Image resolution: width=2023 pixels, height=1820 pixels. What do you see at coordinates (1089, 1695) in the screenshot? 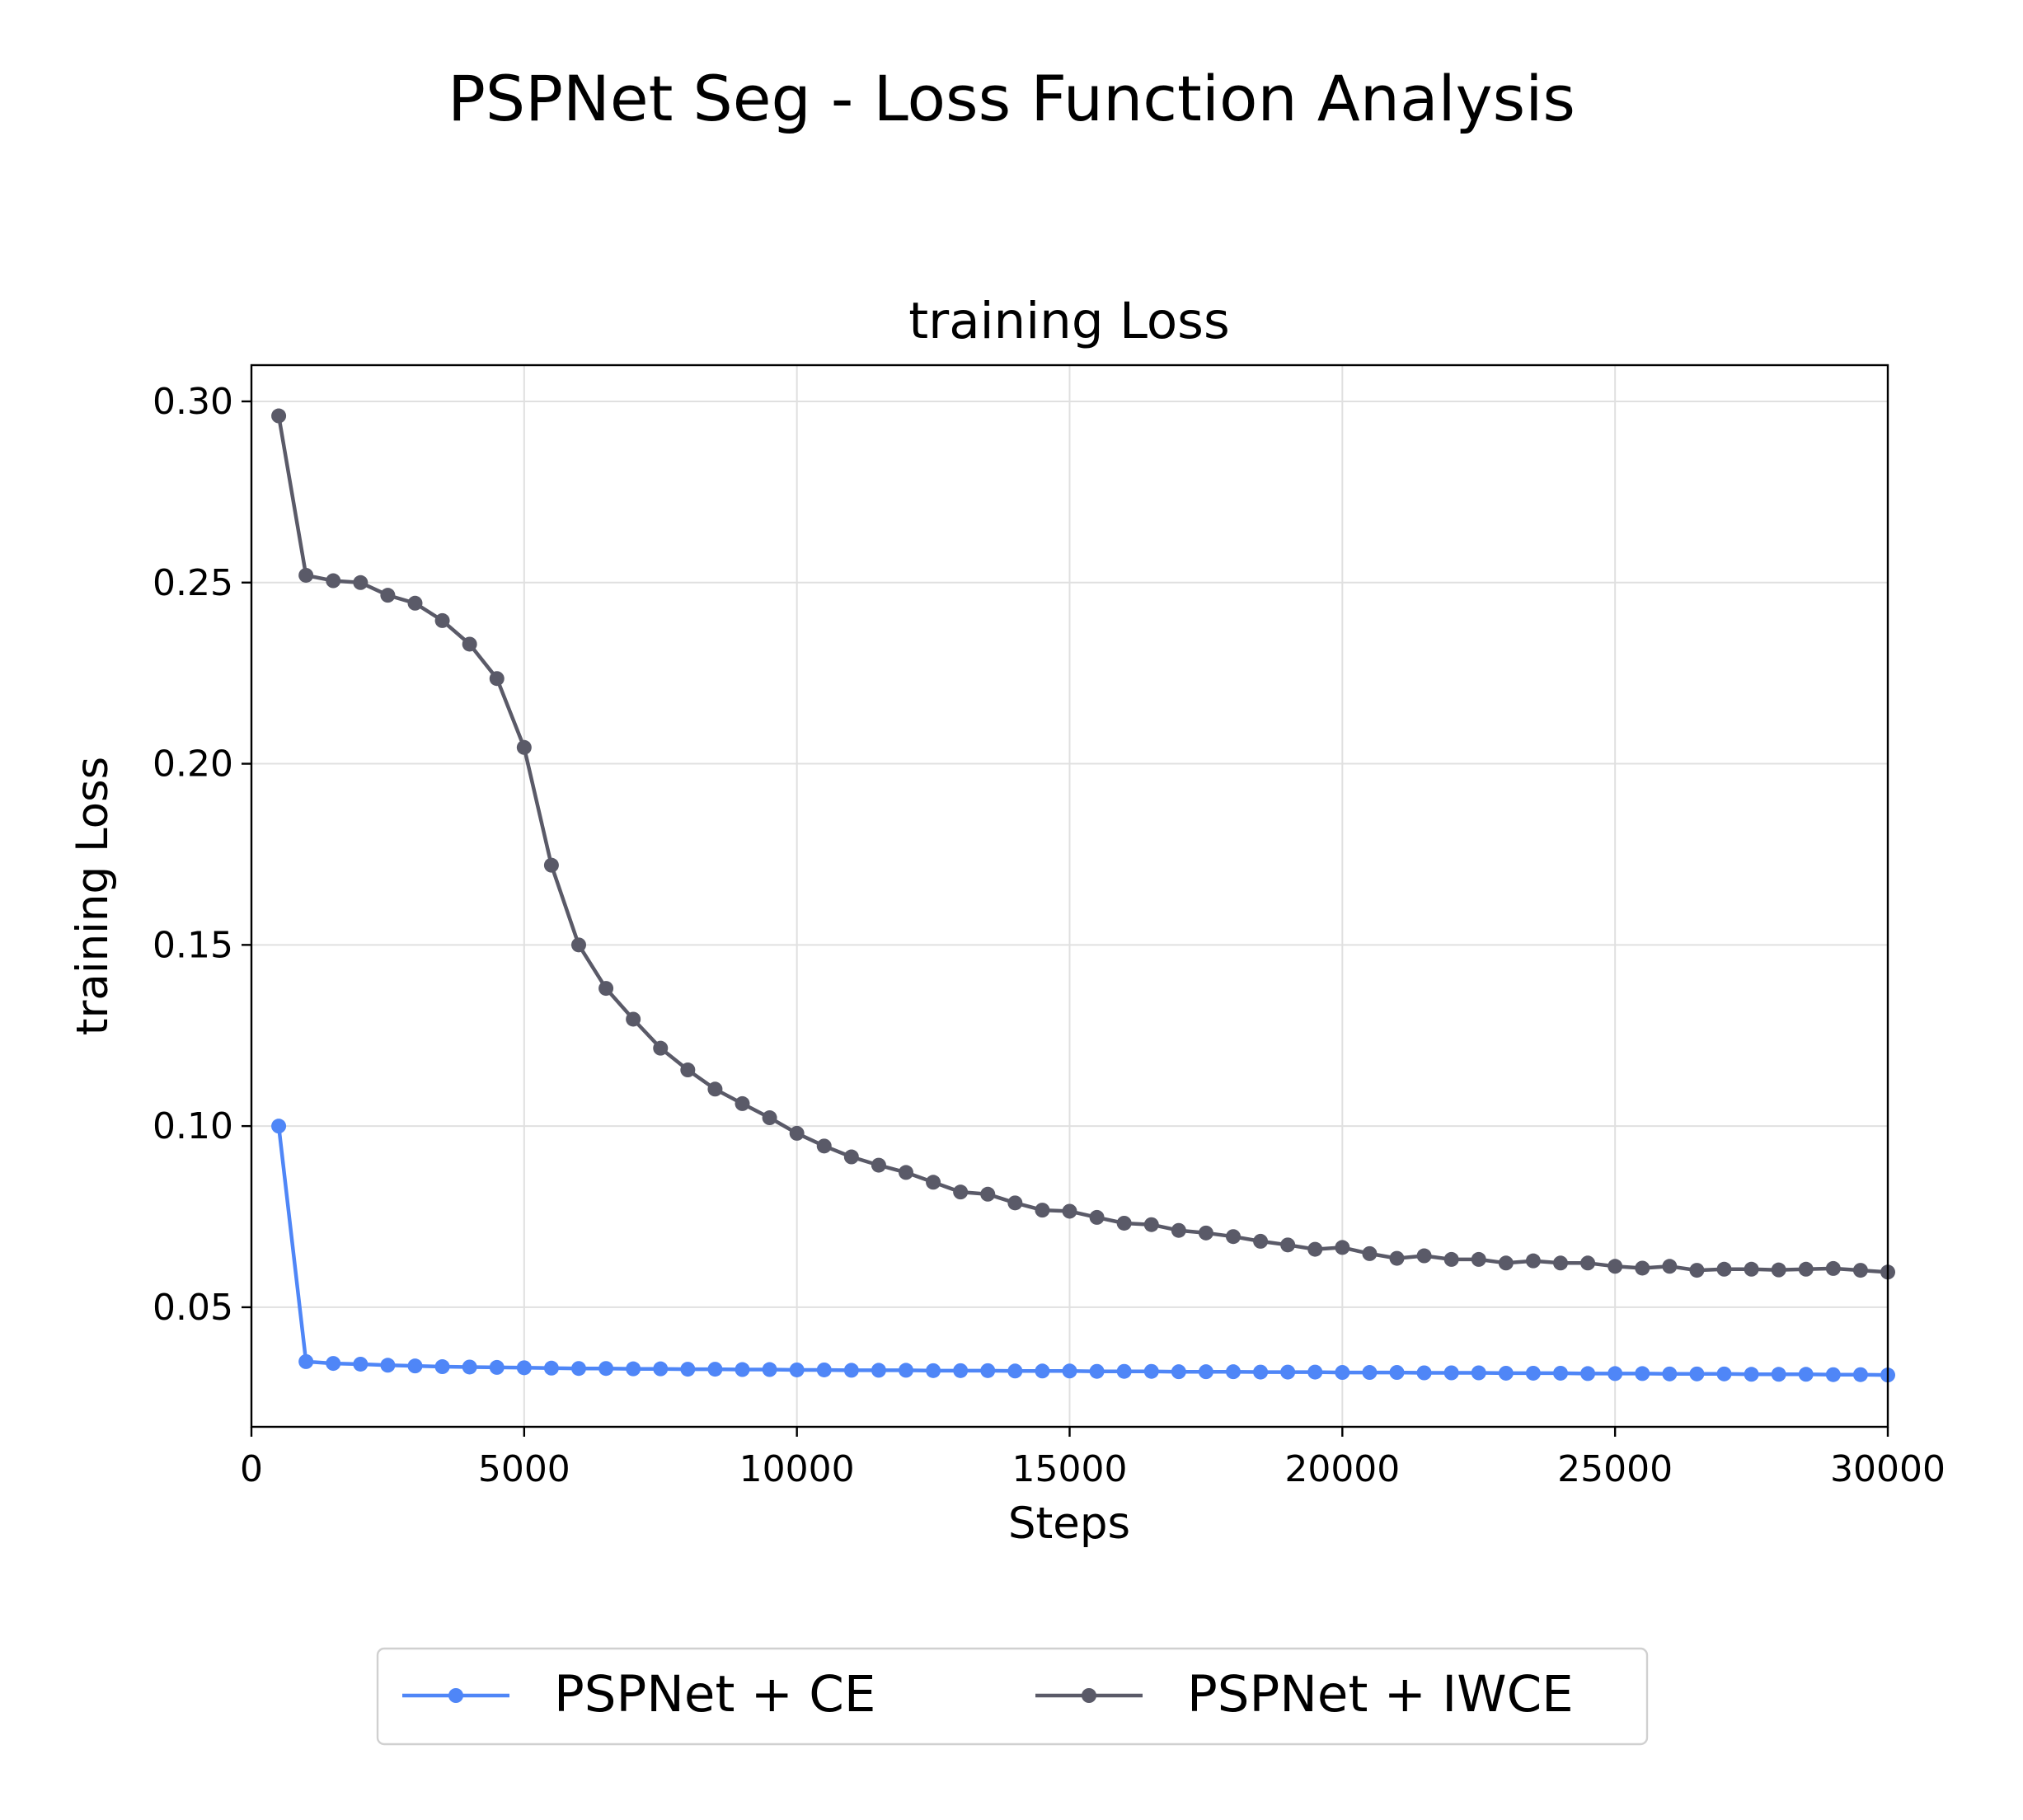
I see `legend-marker-iwce` at bounding box center [1089, 1695].